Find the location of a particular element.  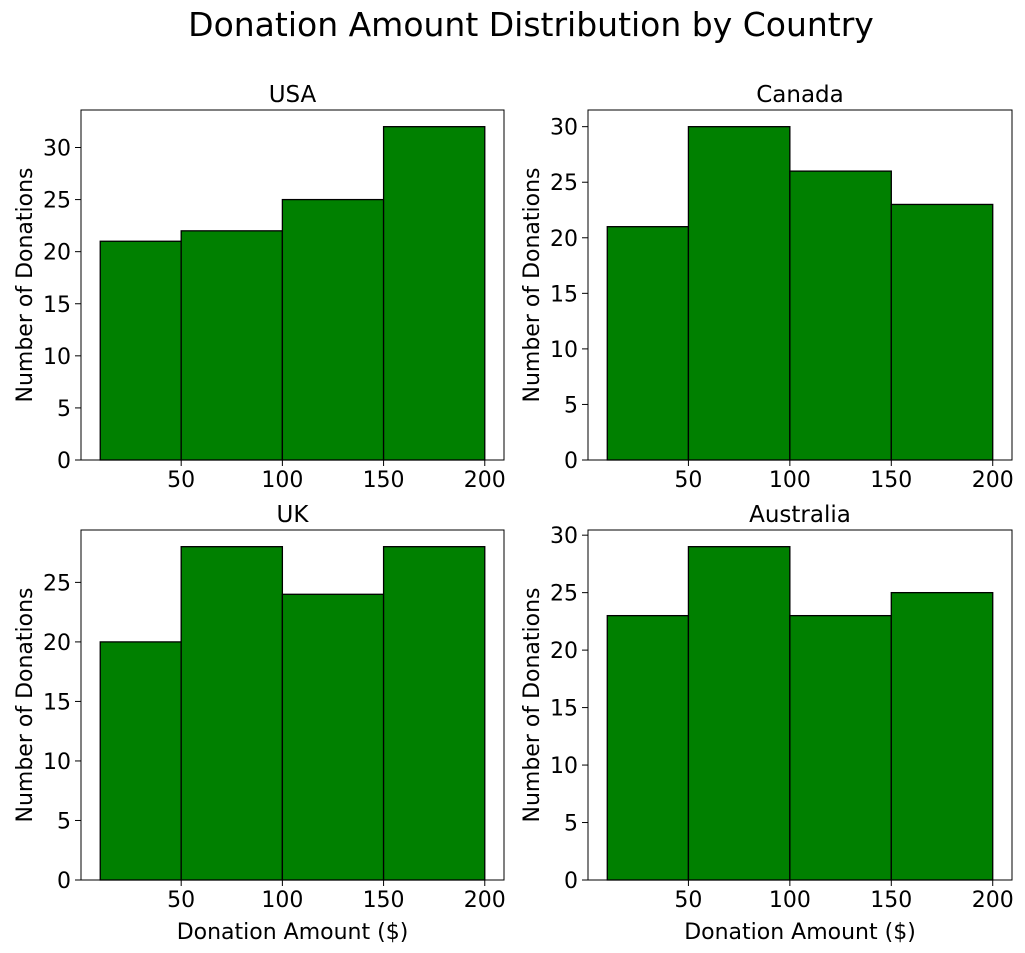

y-tick-label-australia-10: 10 is located at coordinates (564, 766).